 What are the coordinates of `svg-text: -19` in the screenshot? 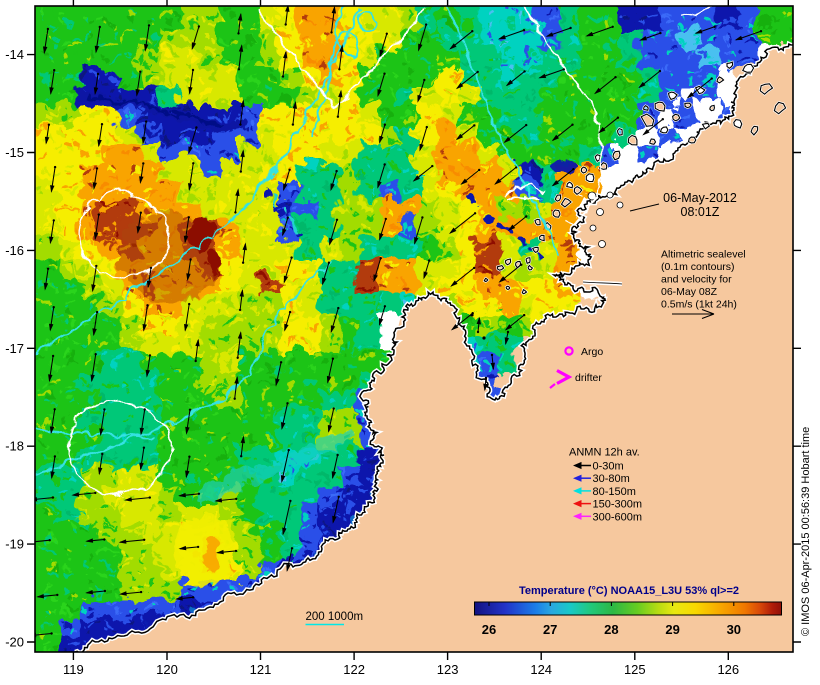 It's located at (14, 544).